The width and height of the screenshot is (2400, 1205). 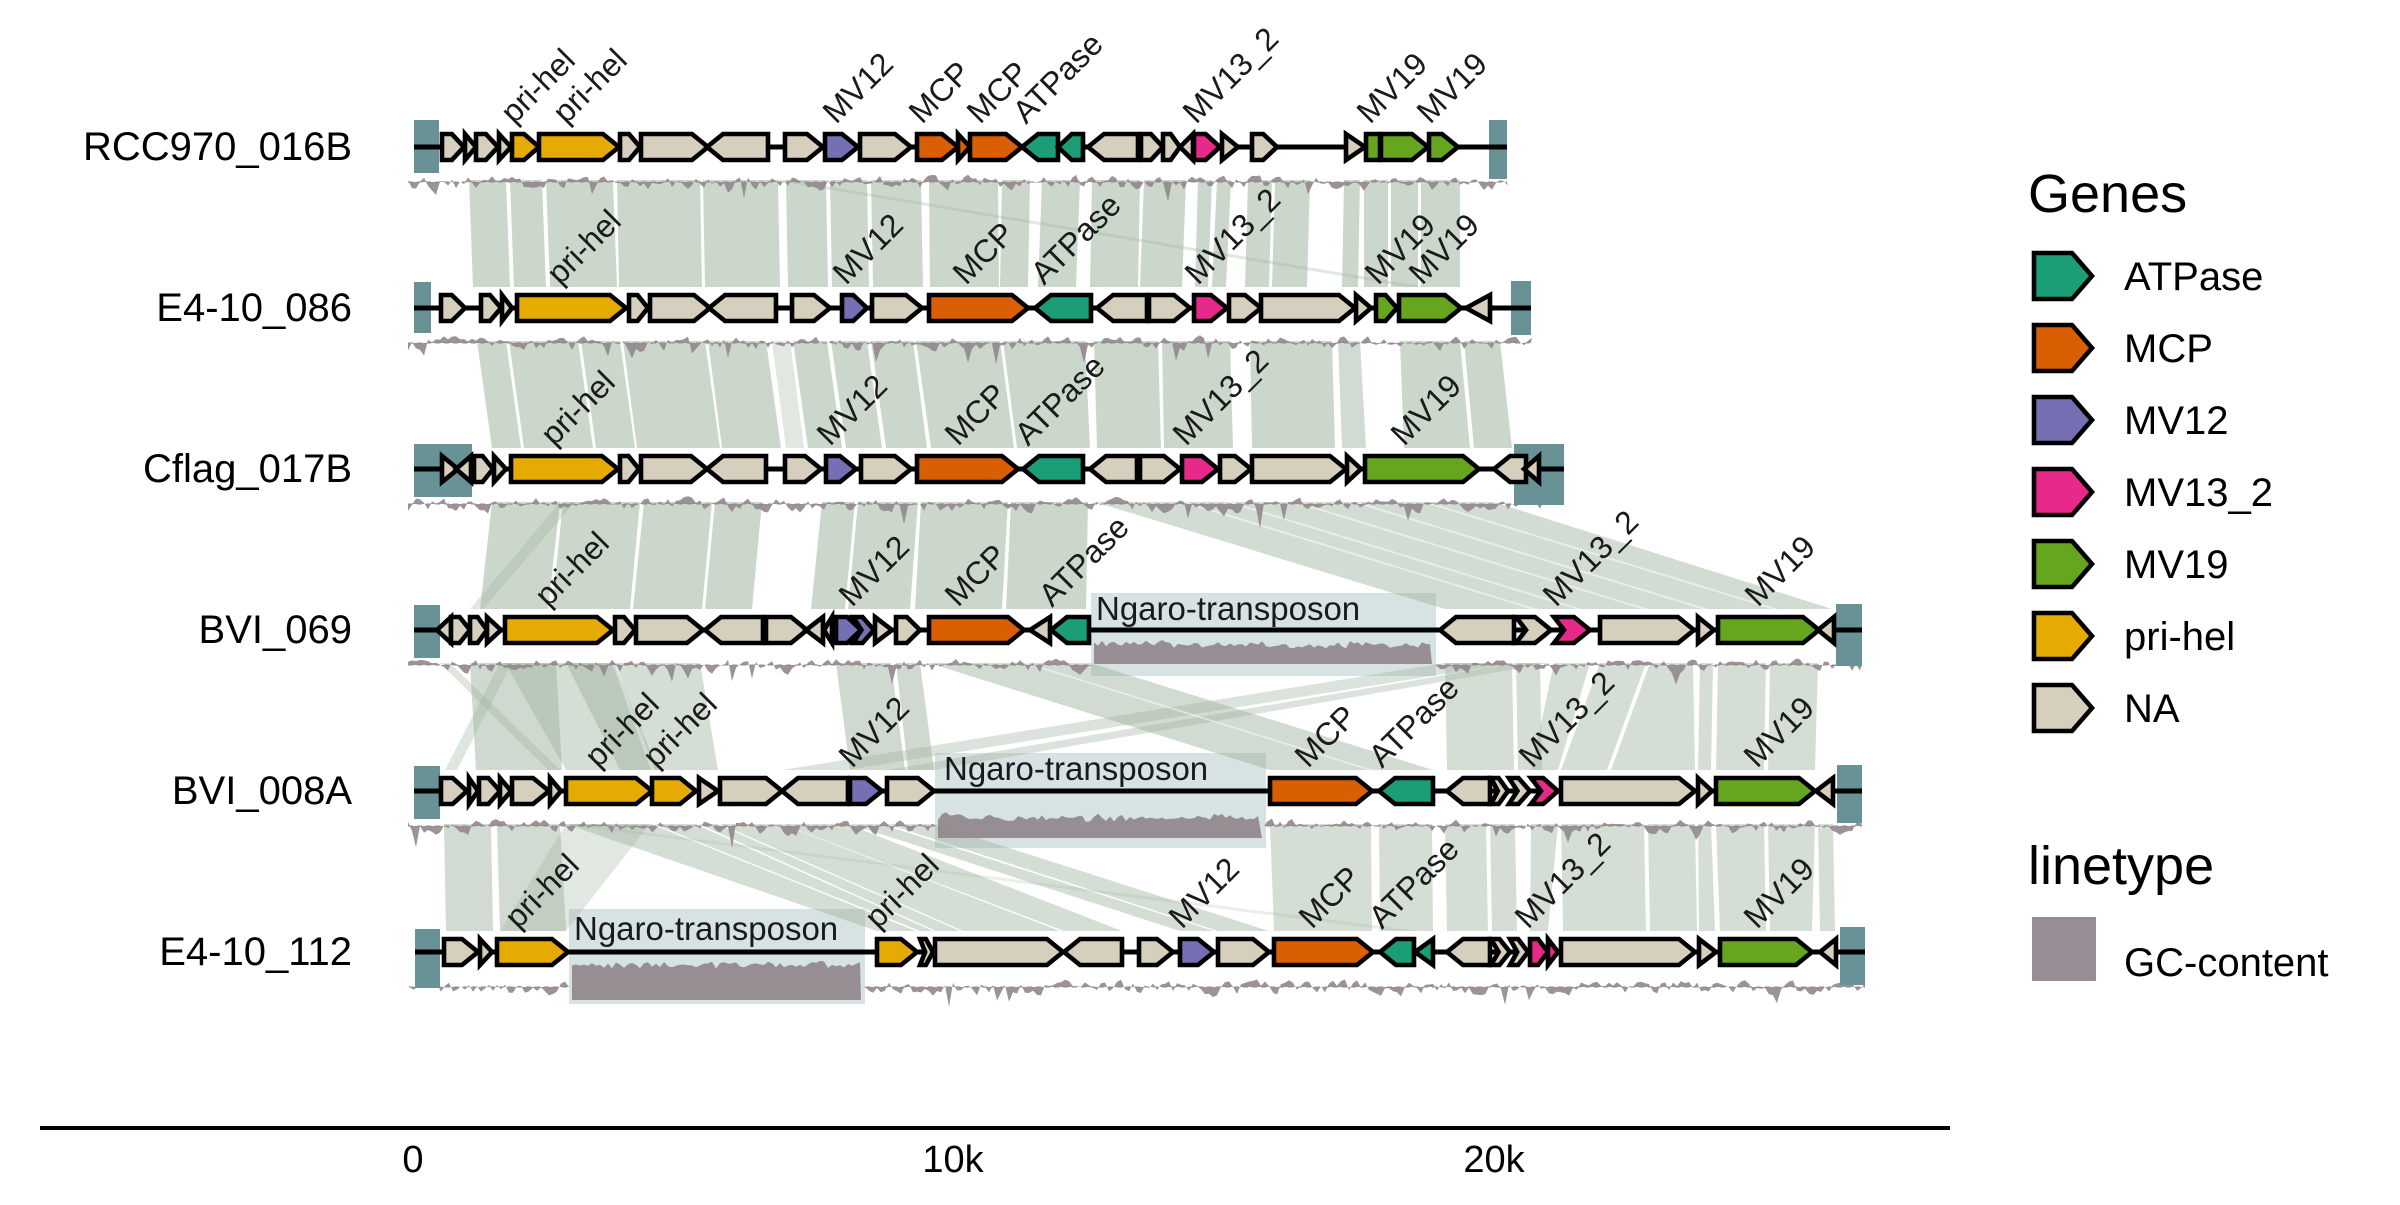 What do you see at coordinates (2121, 866) in the screenshot?
I see `svg-text: linetype` at bounding box center [2121, 866].